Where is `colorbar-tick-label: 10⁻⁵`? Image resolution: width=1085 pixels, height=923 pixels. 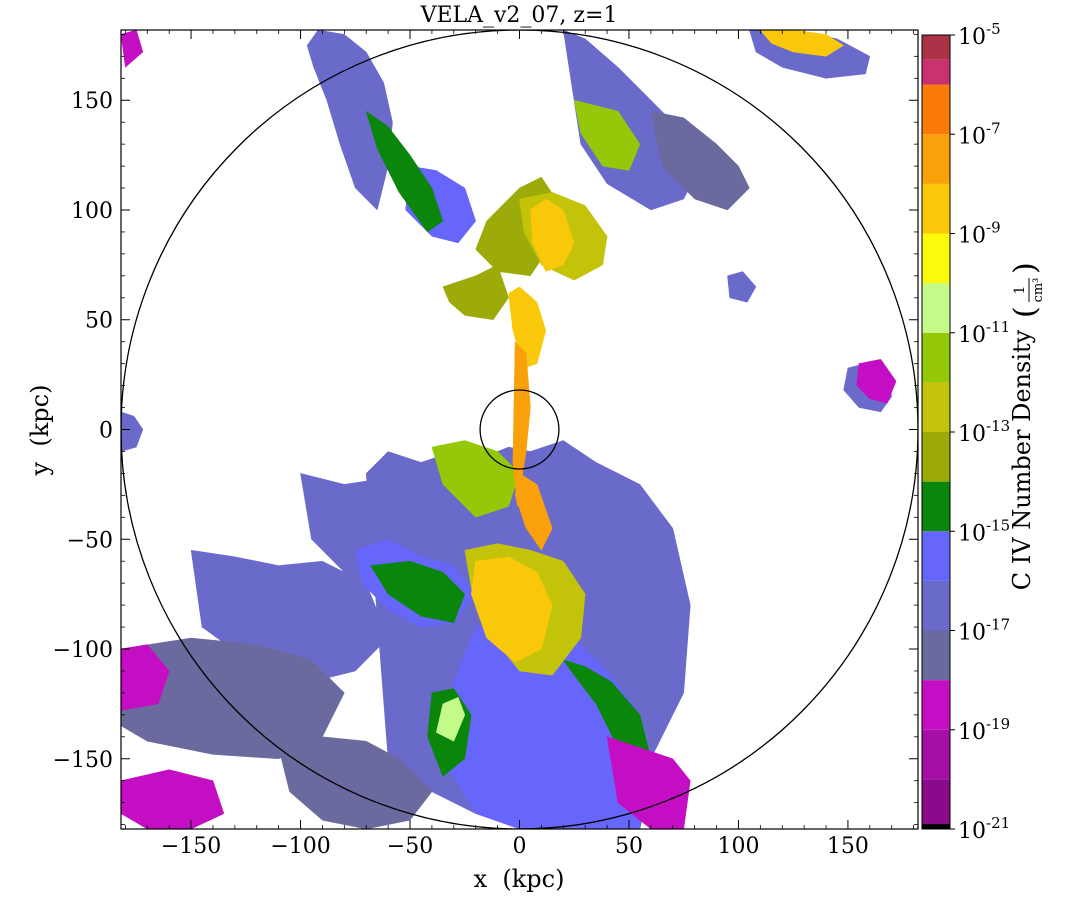 colorbar-tick-label: 10⁻⁵ is located at coordinates (979, 35).